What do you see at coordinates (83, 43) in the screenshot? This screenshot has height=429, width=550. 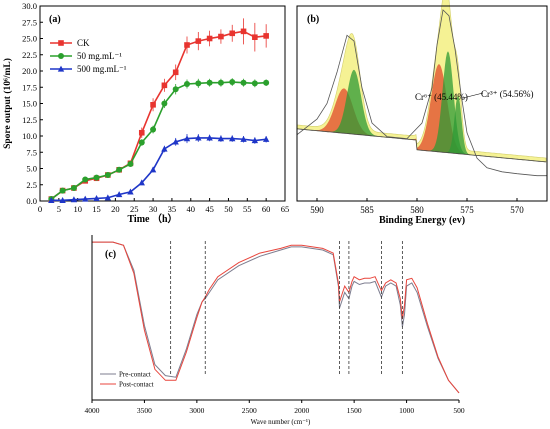 I see `legend-label: CK` at bounding box center [83, 43].